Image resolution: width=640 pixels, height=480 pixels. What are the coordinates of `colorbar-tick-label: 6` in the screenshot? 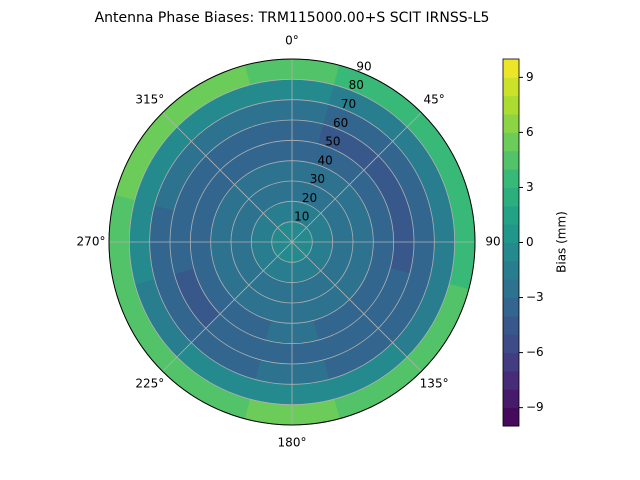 It's located at (530, 132).